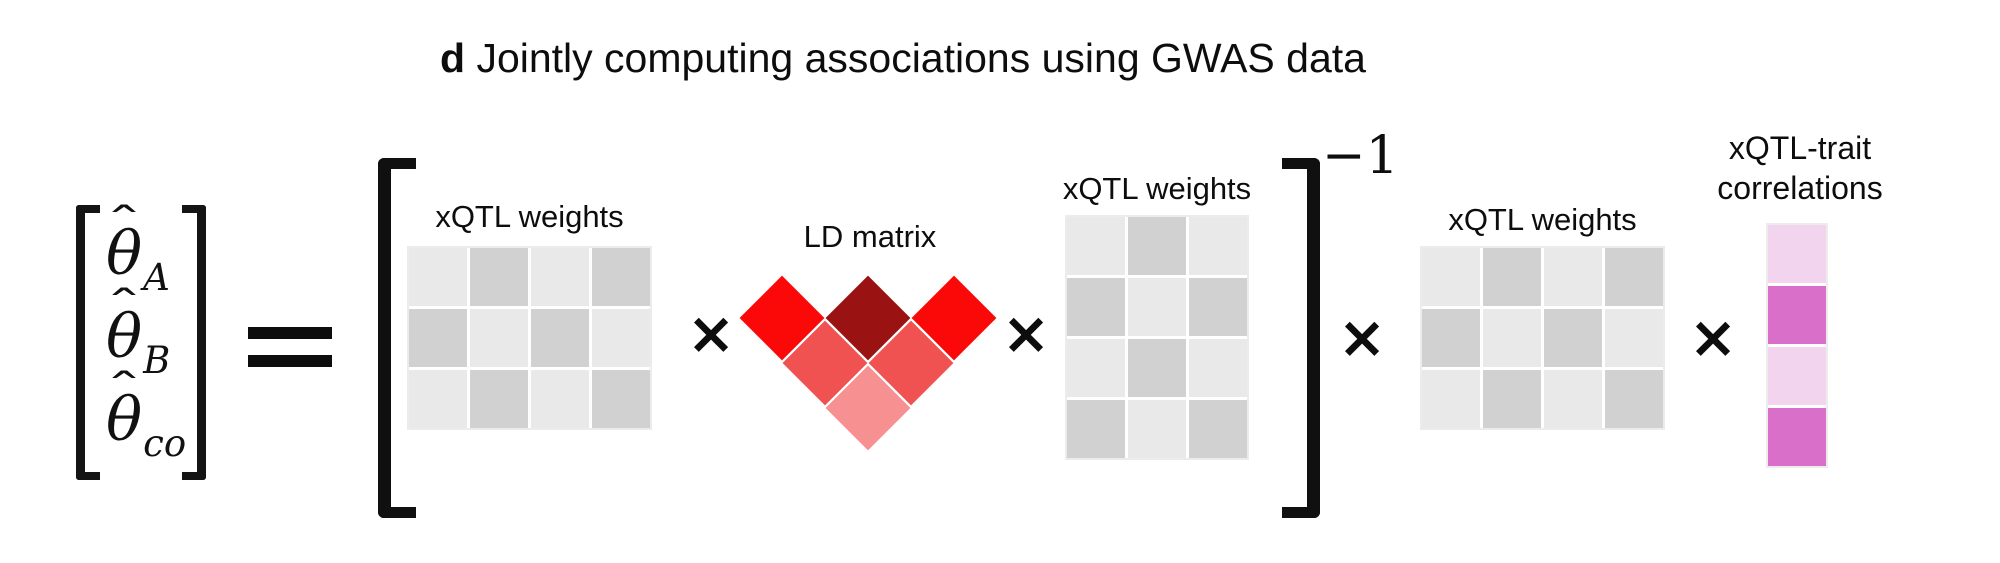 This screenshot has height=563, width=2000. Describe the element at coordinates (711, 333) in the screenshot. I see `multiply-sign-1: ×` at that location.